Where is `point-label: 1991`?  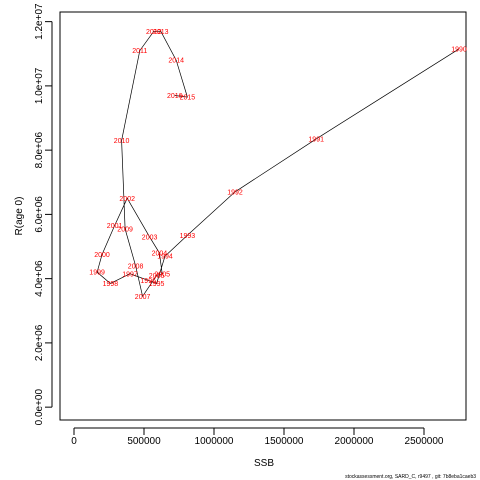 point-label: 1991 is located at coordinates (316, 139).